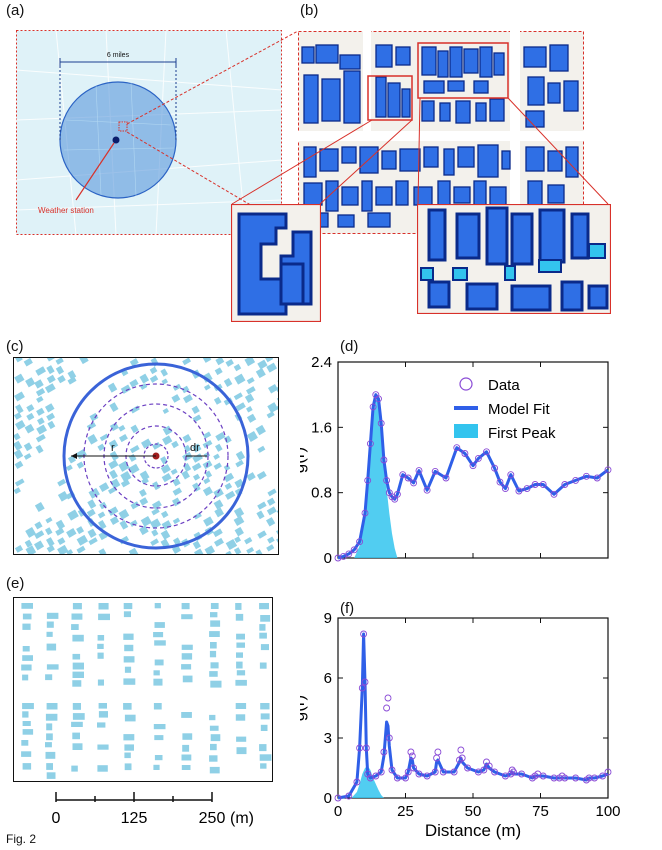  I want to click on panel-b-label: (b), so click(309, 10).